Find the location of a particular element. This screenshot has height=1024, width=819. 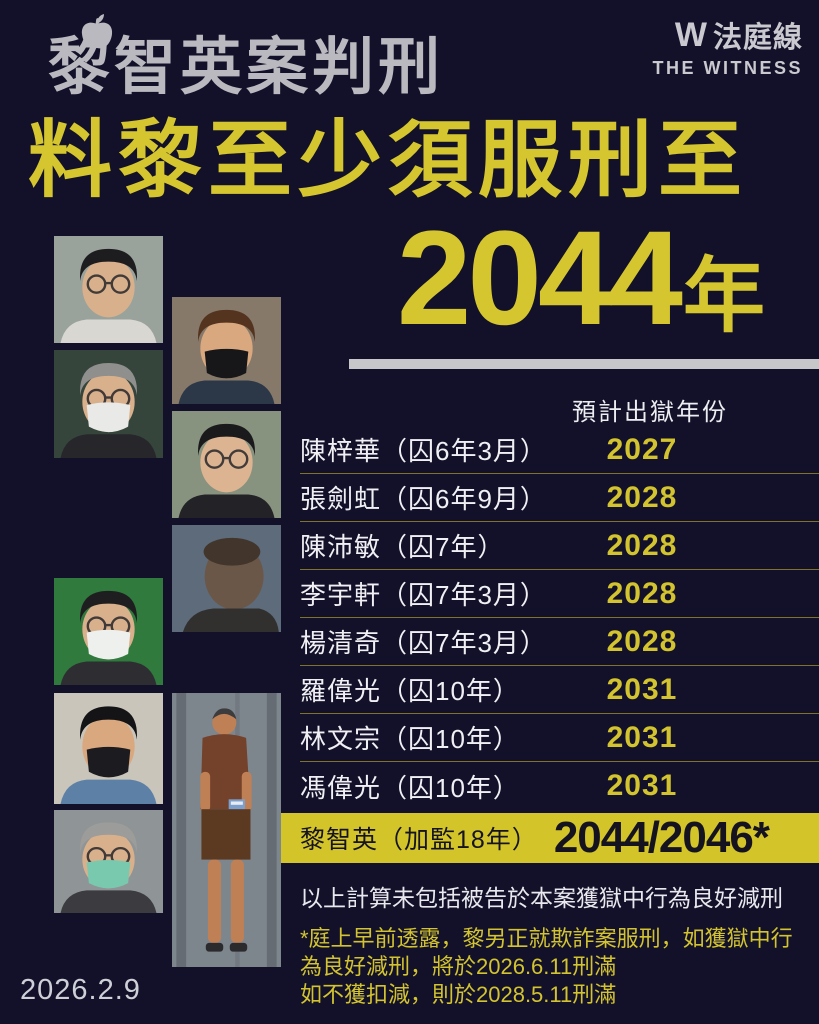

publish-date: 2026.2.9 is located at coordinates (80, 990).